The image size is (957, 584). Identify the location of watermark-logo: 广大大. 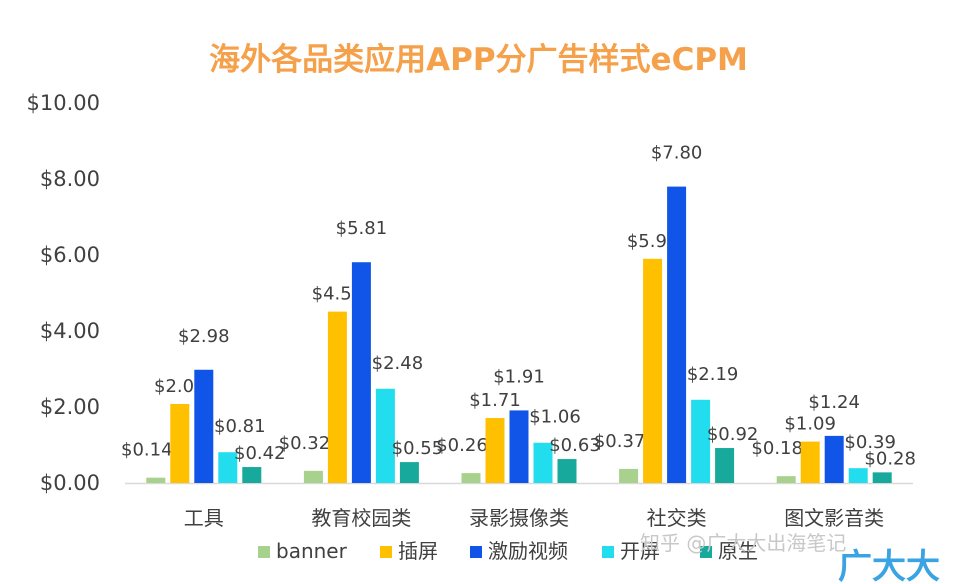
(889, 565).